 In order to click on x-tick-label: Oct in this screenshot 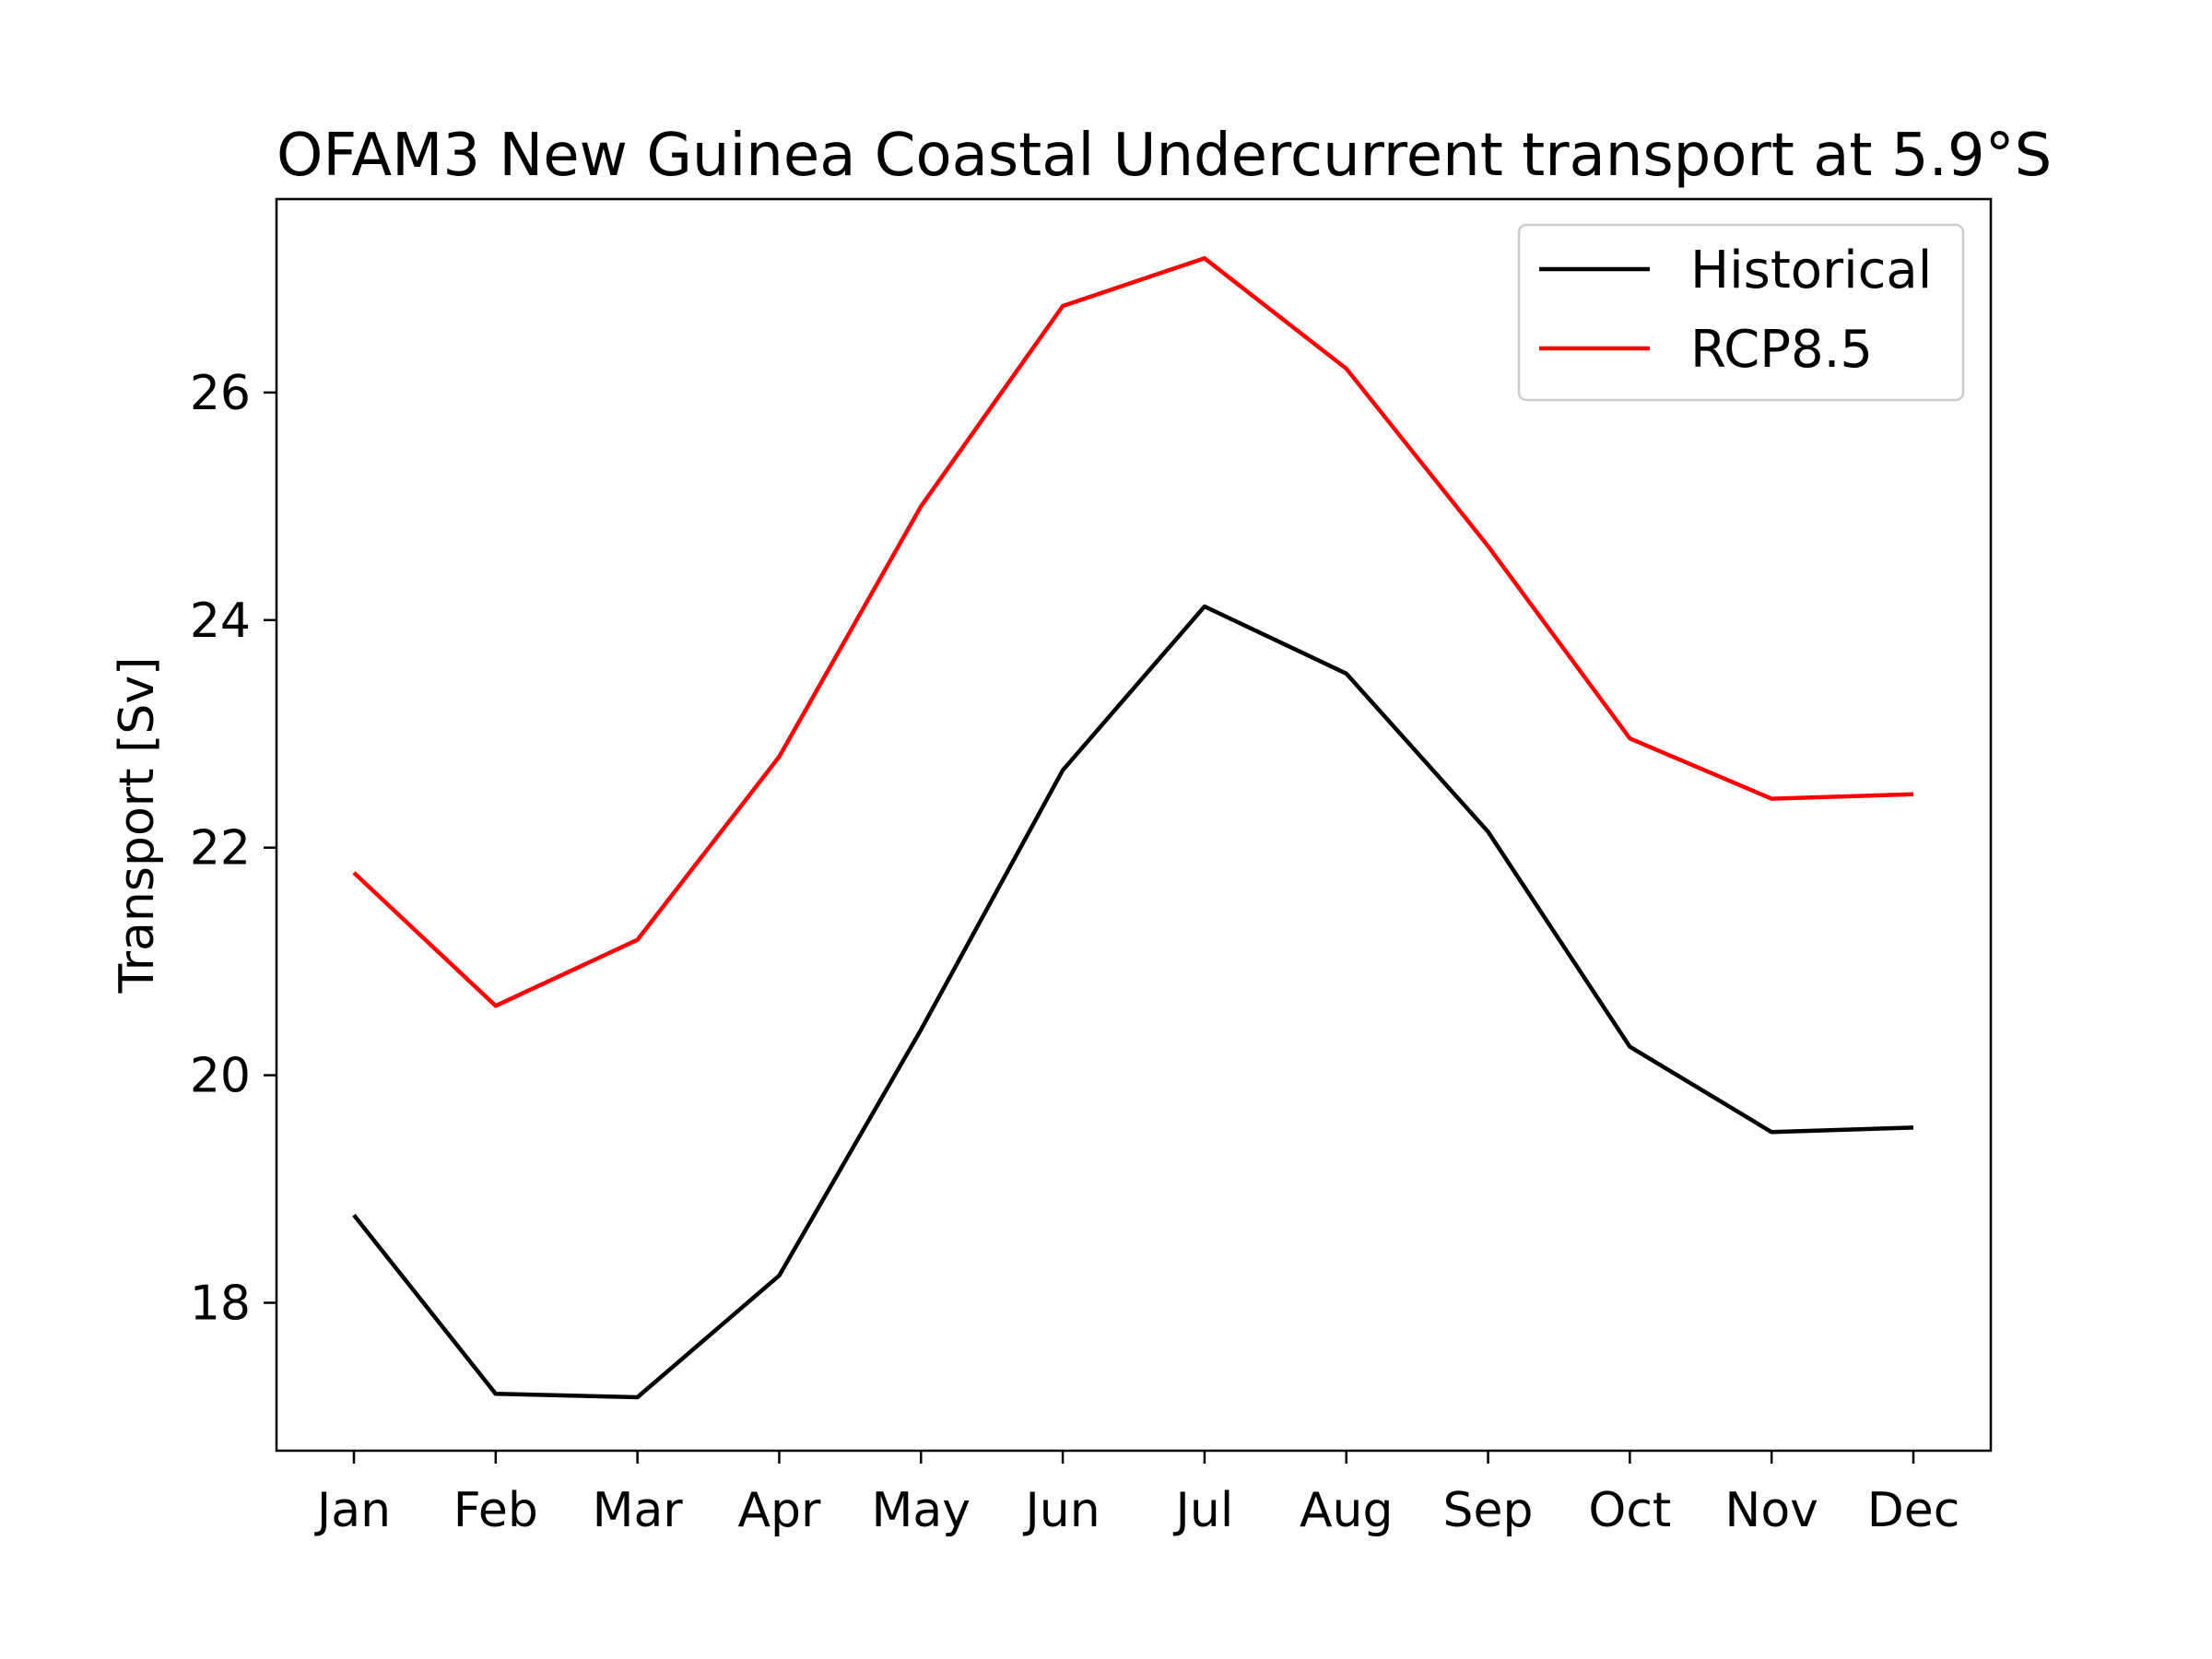, I will do `click(1629, 1510)`.